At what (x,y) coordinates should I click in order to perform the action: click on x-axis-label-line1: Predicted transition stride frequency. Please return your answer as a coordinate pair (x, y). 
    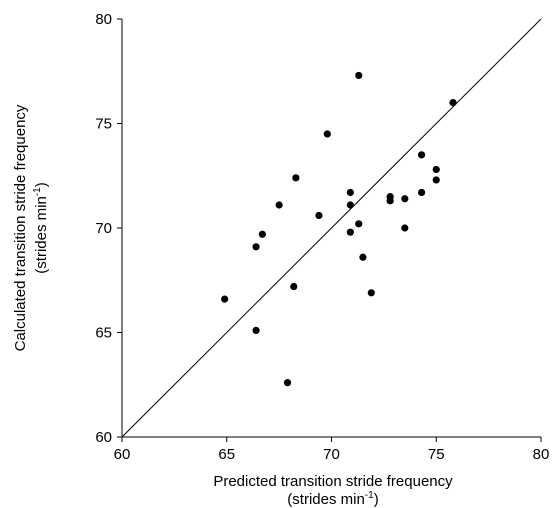
    Looking at the image, I should click on (333, 481).